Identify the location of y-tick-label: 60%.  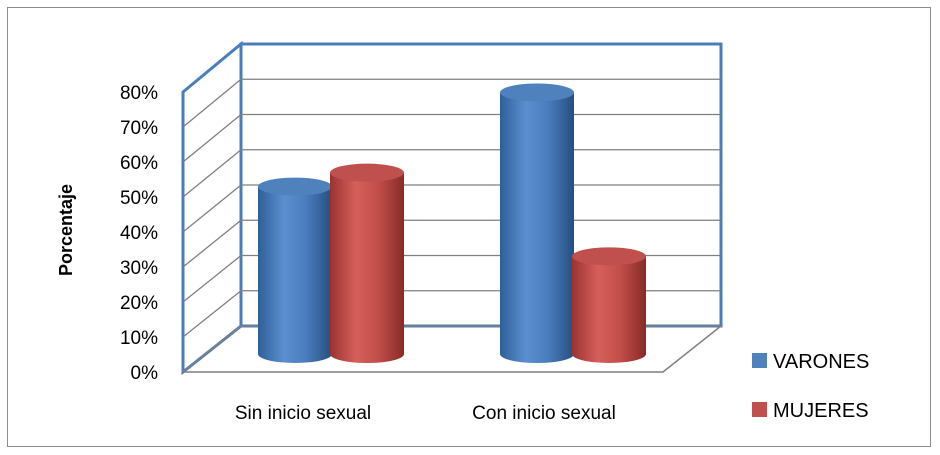
(139, 163).